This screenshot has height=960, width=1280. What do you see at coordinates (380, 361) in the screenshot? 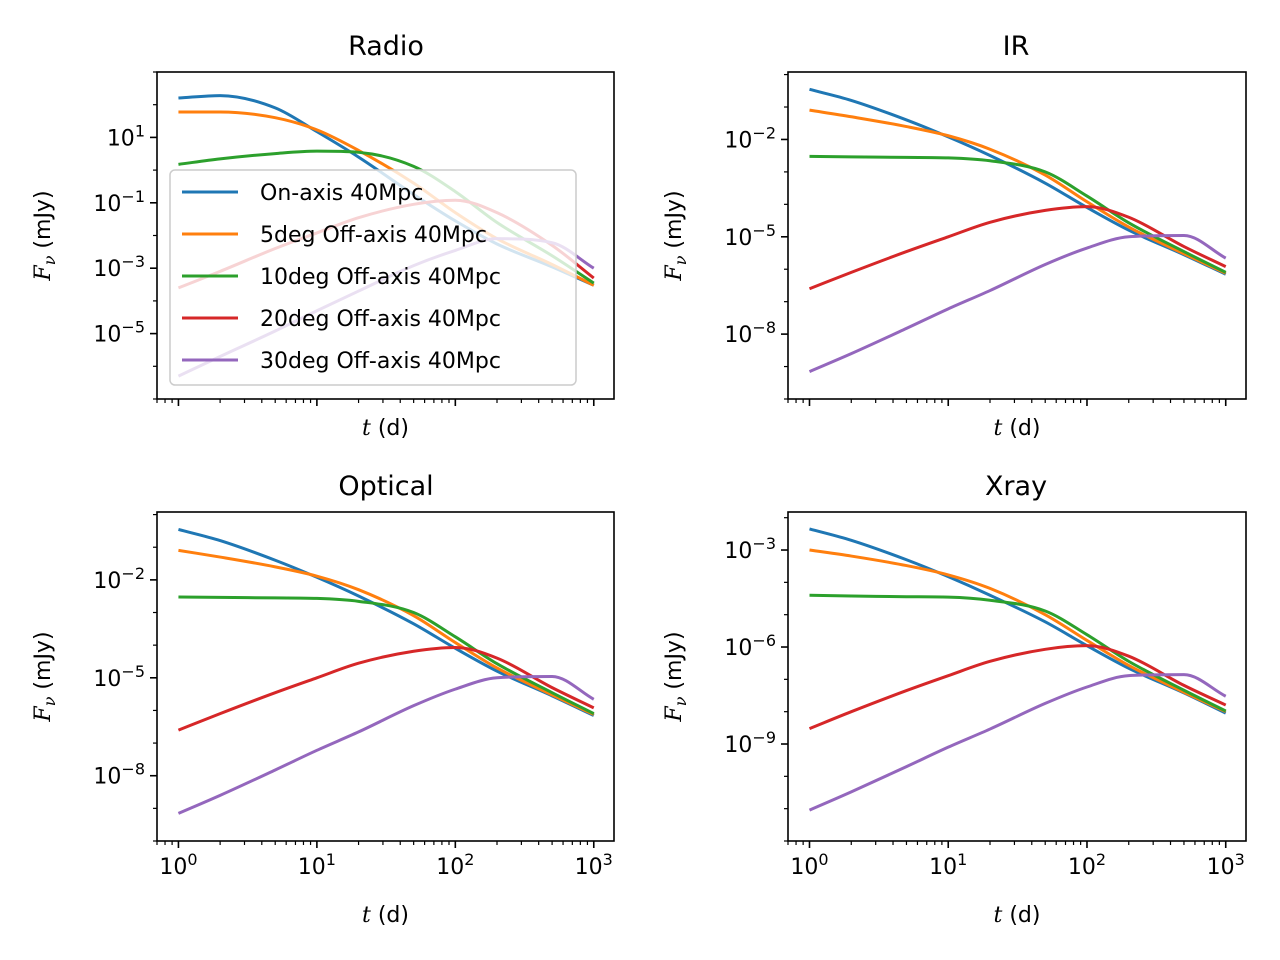
I see `legend-entry-4: 30deg Off-axis 40Mpc` at bounding box center [380, 361].